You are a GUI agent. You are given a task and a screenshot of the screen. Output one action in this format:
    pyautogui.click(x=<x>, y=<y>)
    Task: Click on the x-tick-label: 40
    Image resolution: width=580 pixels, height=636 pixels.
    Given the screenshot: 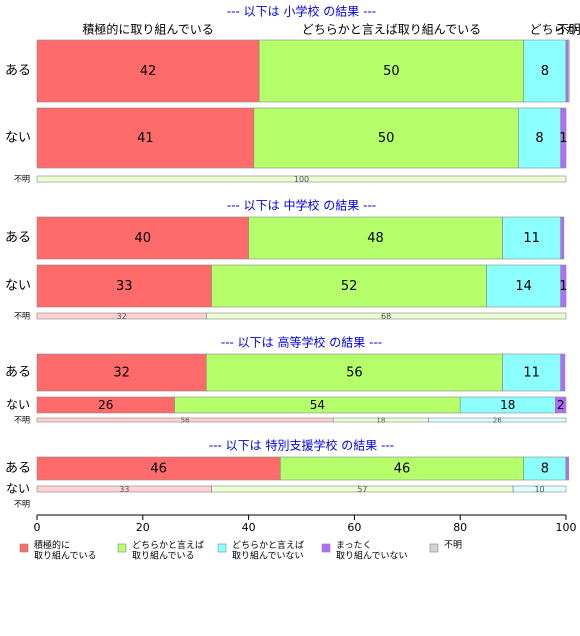 What is the action you would take?
    pyautogui.click(x=249, y=527)
    